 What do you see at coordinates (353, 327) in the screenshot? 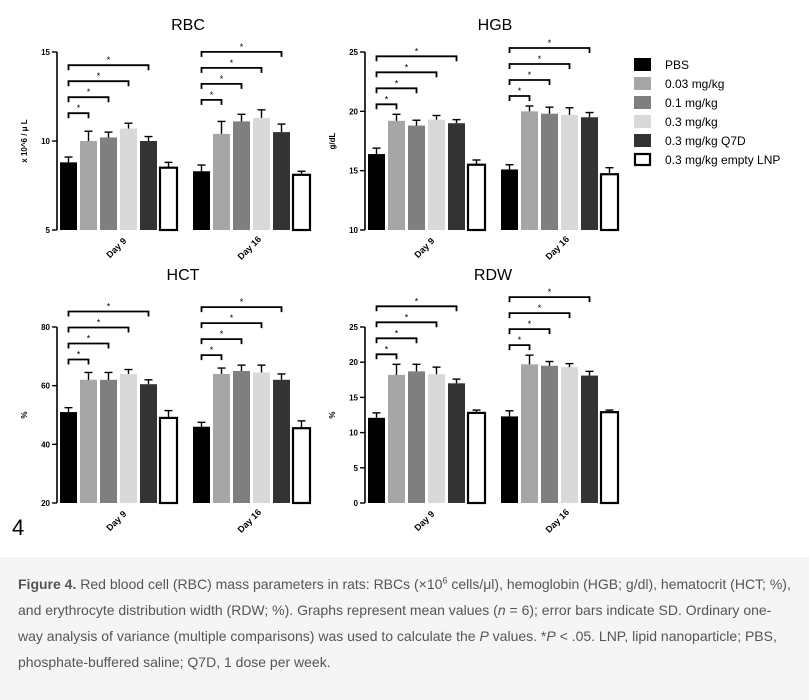
I see `y-tick-label: 25` at bounding box center [353, 327].